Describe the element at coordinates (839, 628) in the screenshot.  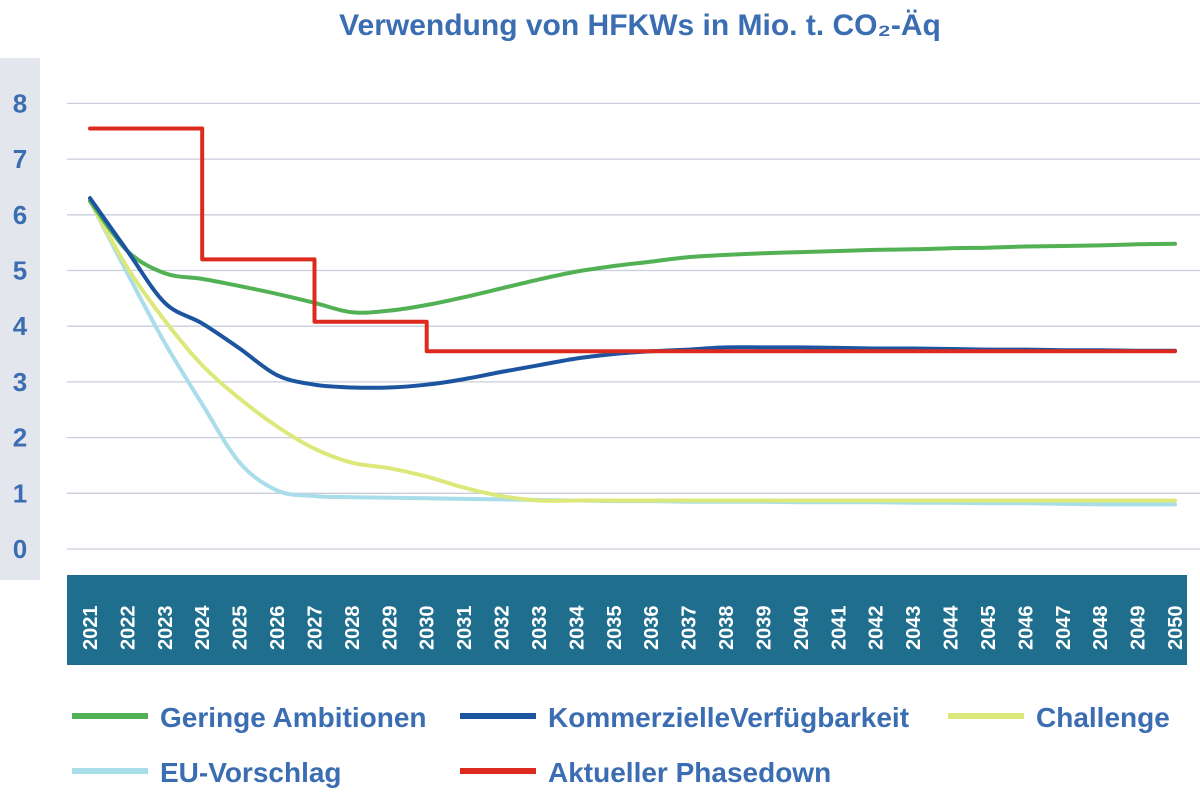
I see `x-tick-label: 2041` at that location.